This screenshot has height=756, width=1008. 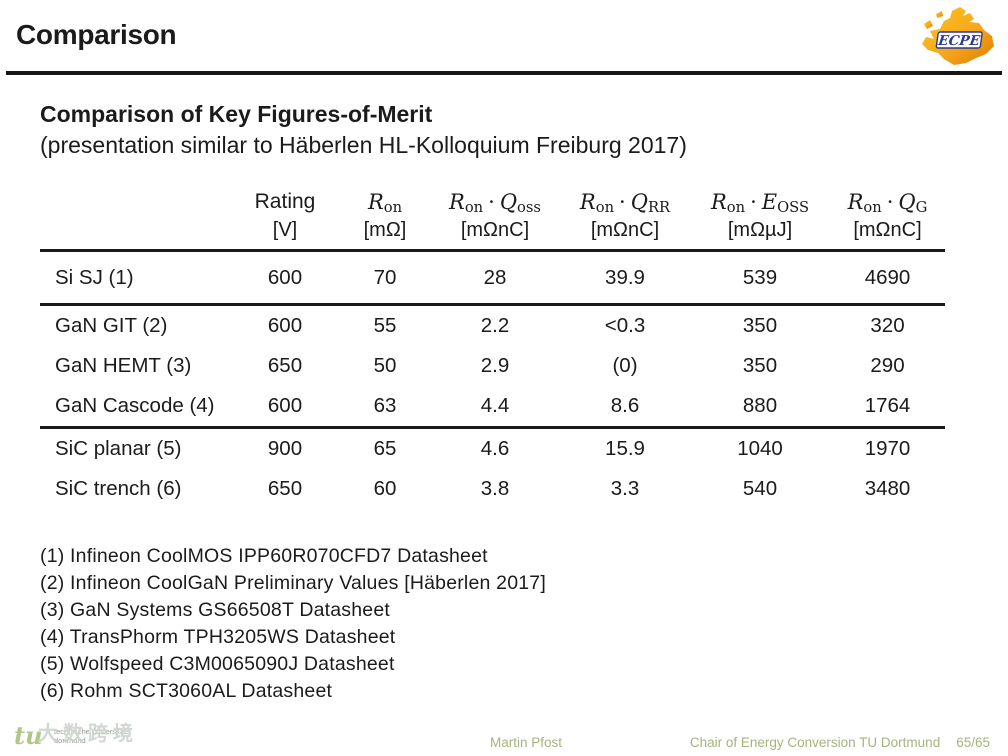 What do you see at coordinates (385, 365) in the screenshot?
I see `cell-value: 50` at bounding box center [385, 365].